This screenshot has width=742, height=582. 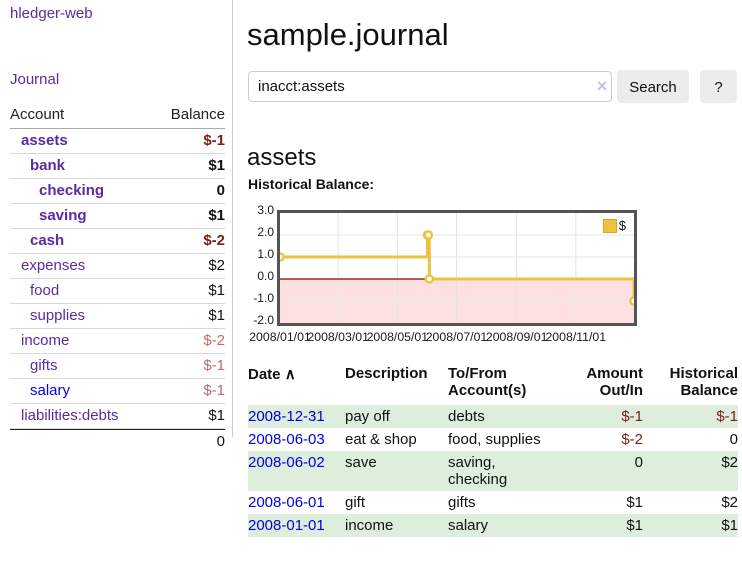 I want to click on transaction-amount: $-2, so click(x=632, y=439).